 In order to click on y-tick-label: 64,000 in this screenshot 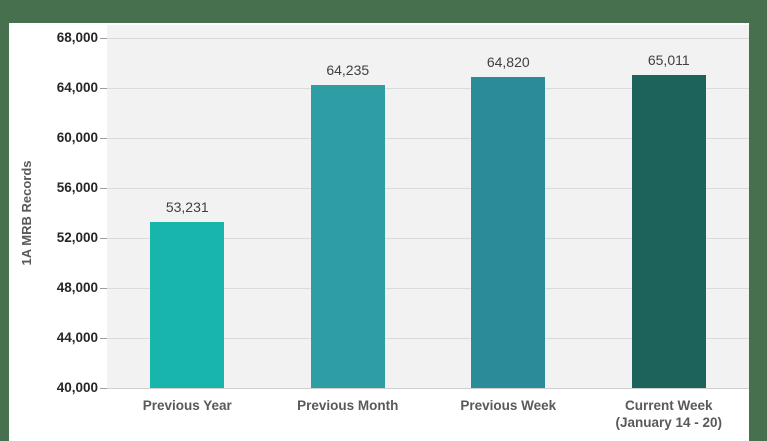, I will do `click(77, 87)`.